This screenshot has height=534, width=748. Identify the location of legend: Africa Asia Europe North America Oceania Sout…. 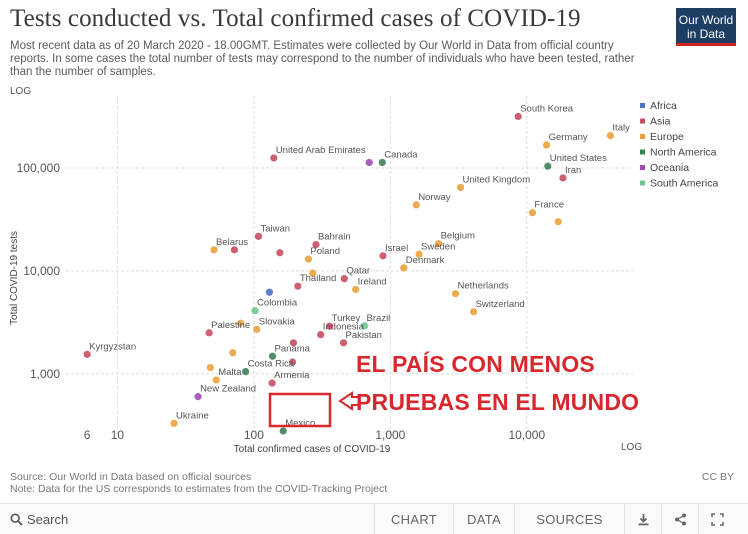
(679, 145).